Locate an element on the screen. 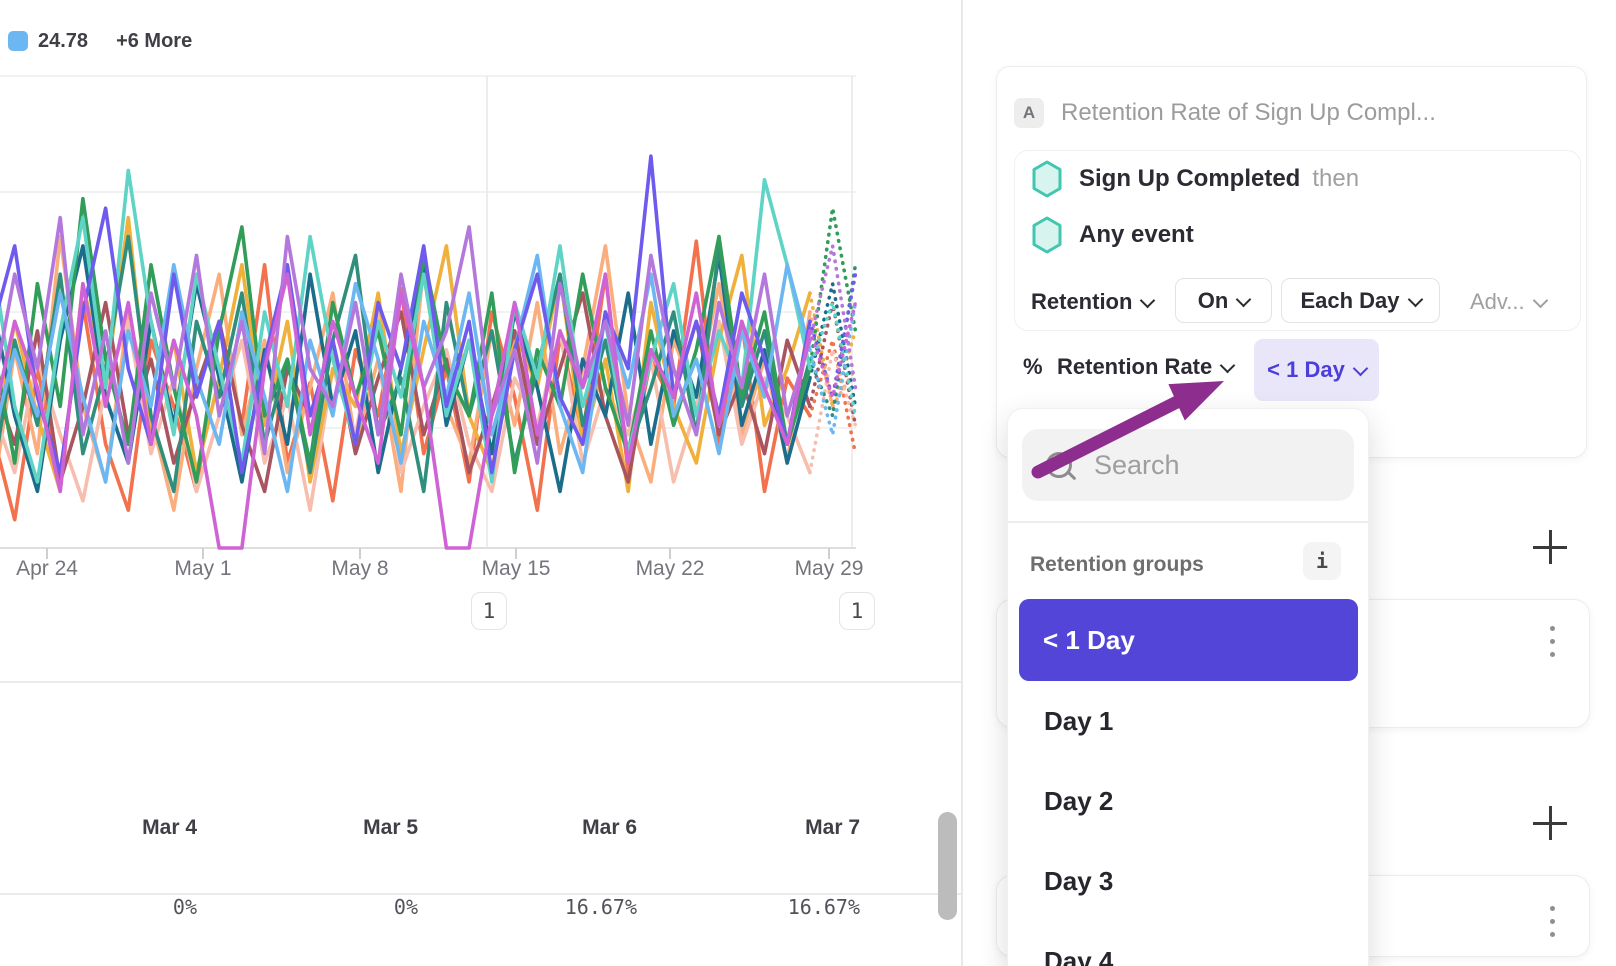  event-suffix: then is located at coordinates (1336, 178).